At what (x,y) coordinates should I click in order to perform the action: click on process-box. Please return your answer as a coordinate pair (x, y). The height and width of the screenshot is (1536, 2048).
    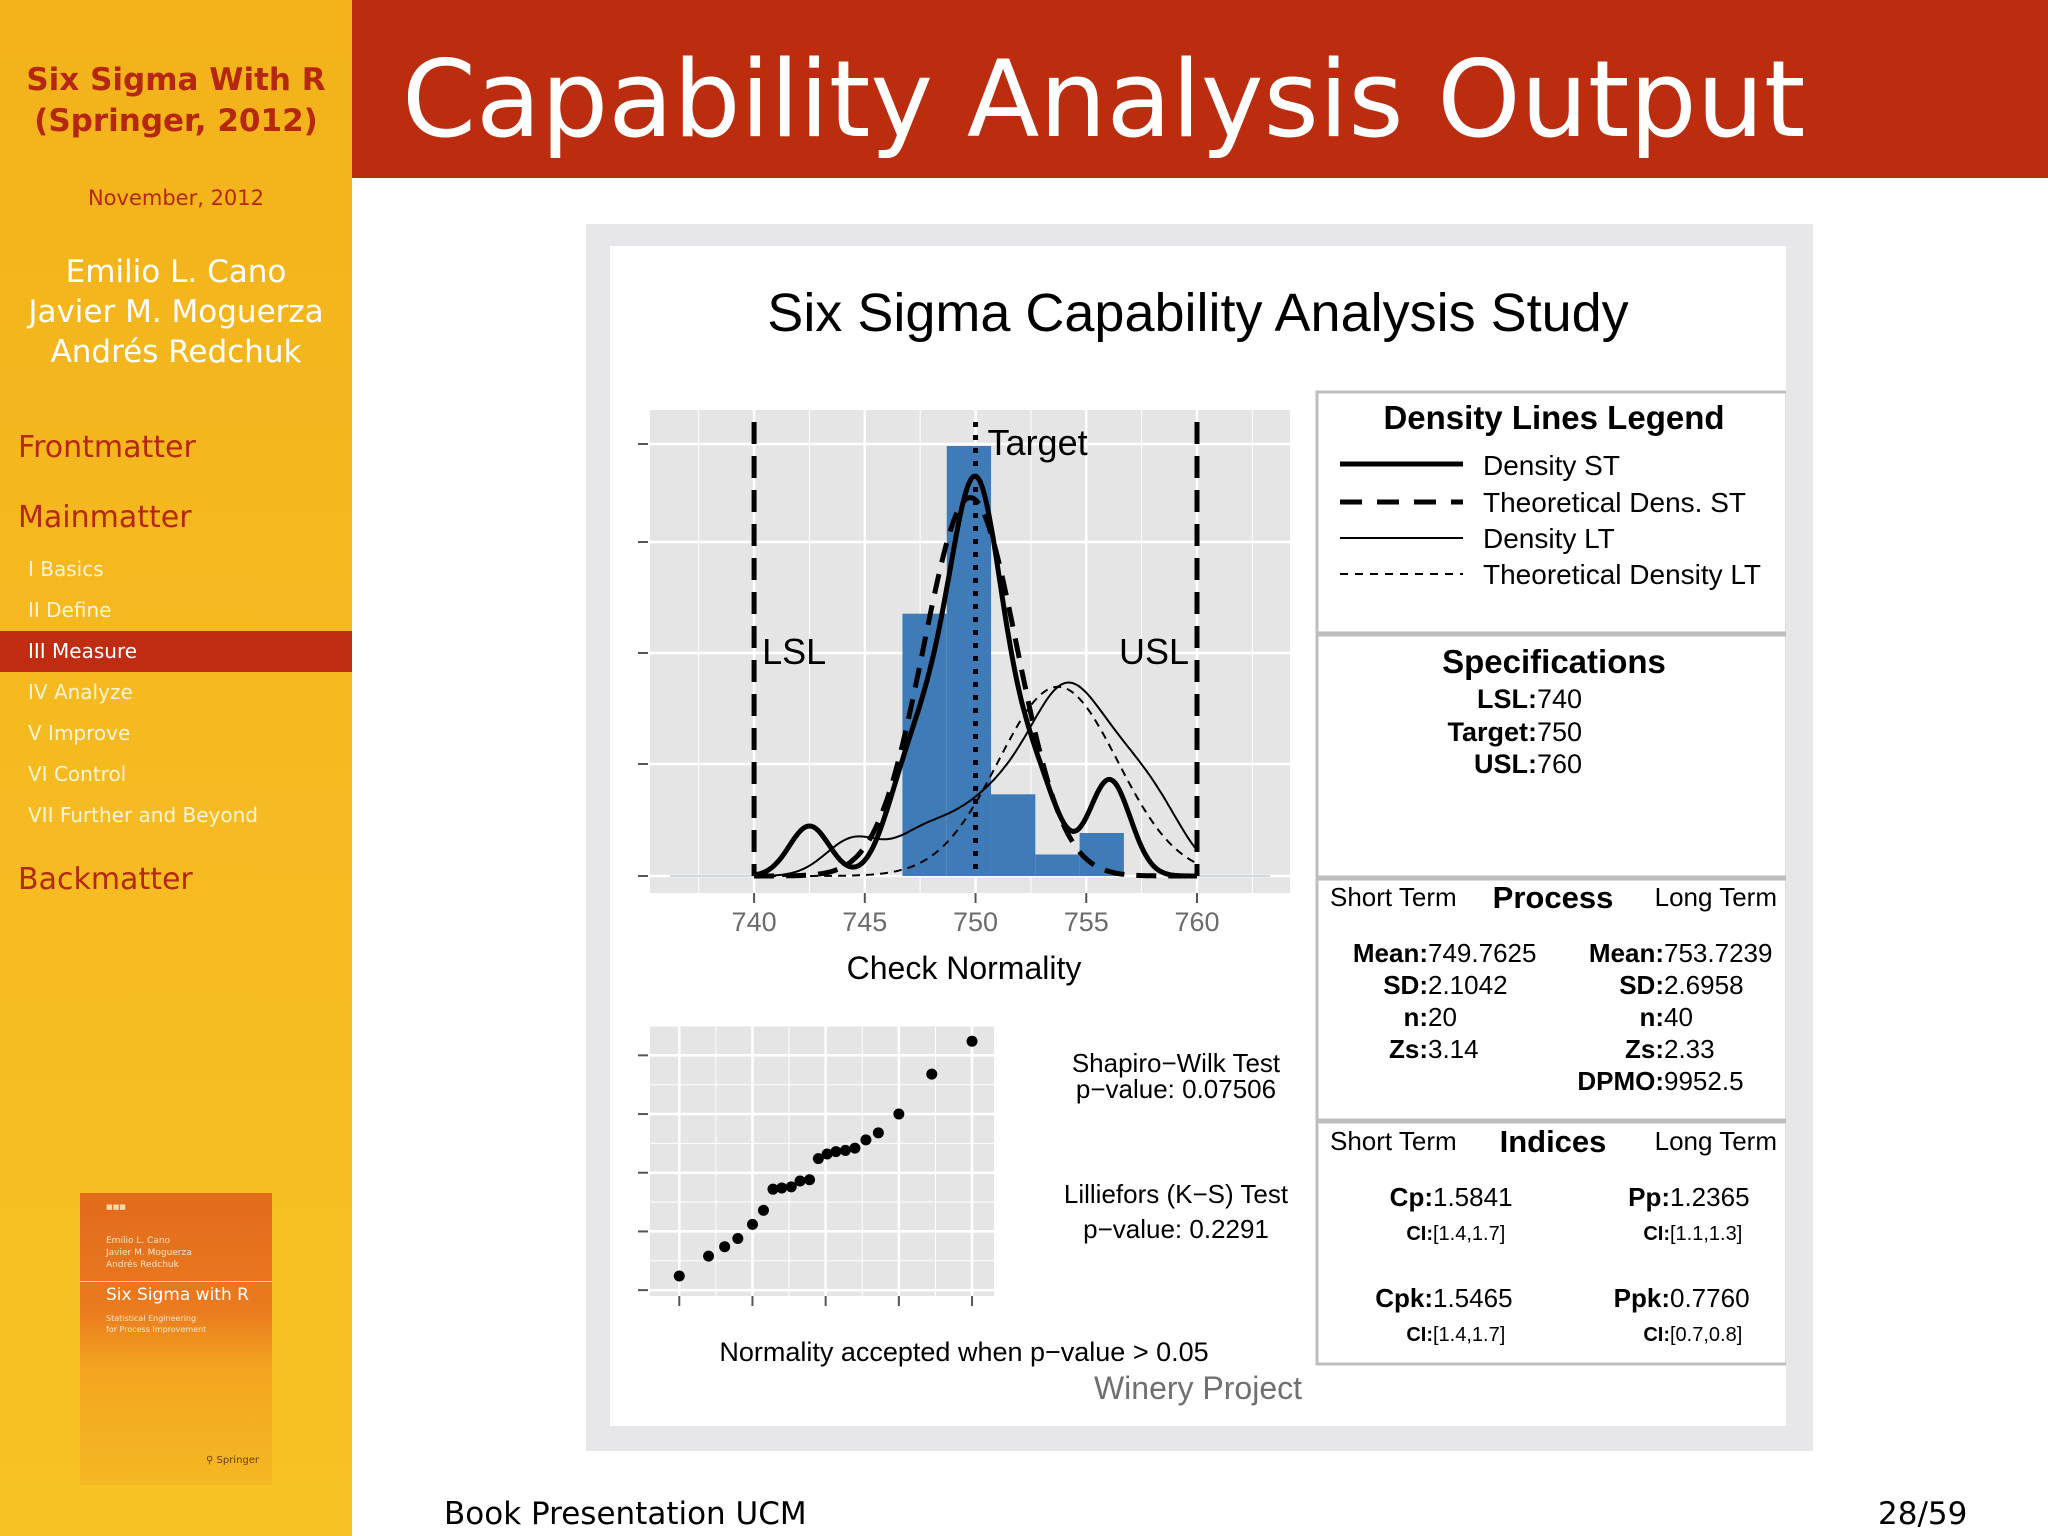
    Looking at the image, I should click on (1550, 999).